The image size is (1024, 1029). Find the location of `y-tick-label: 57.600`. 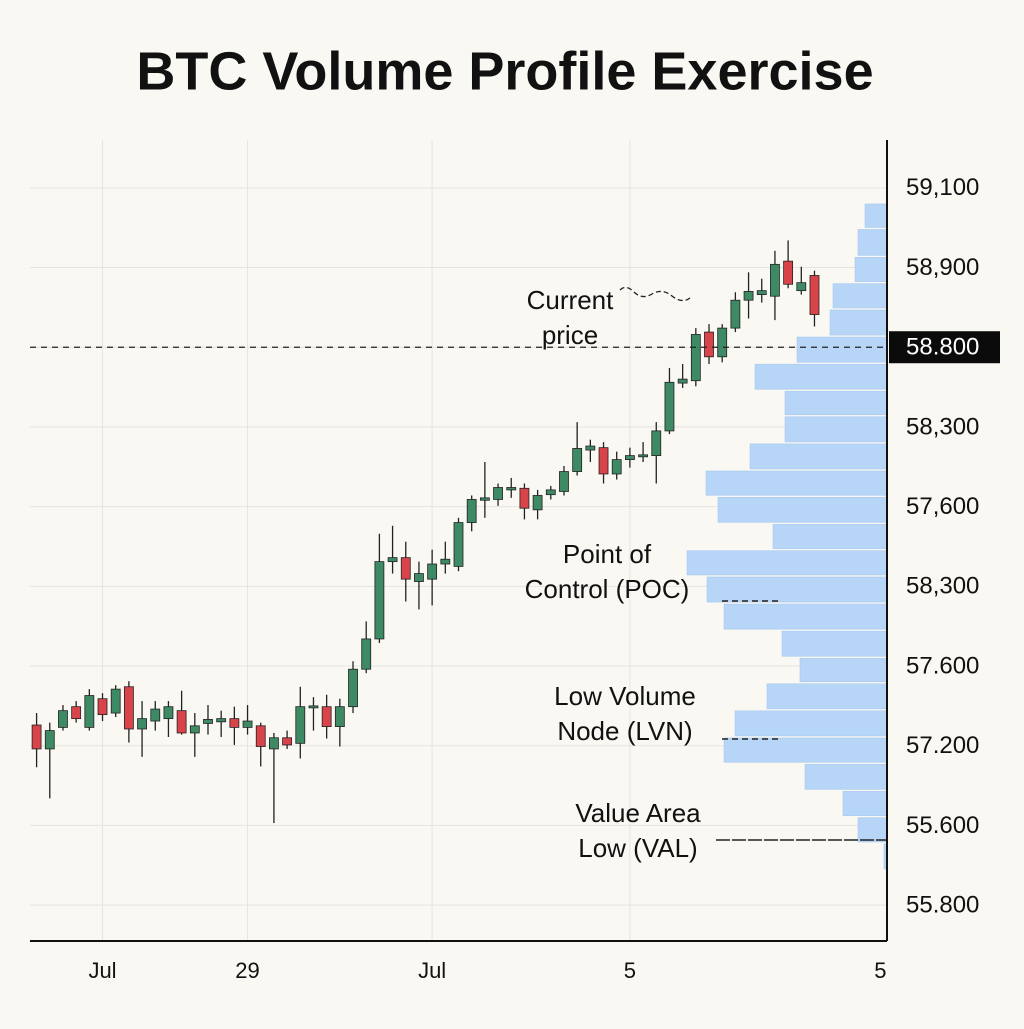

y-tick-label: 57.600 is located at coordinates (942, 665).